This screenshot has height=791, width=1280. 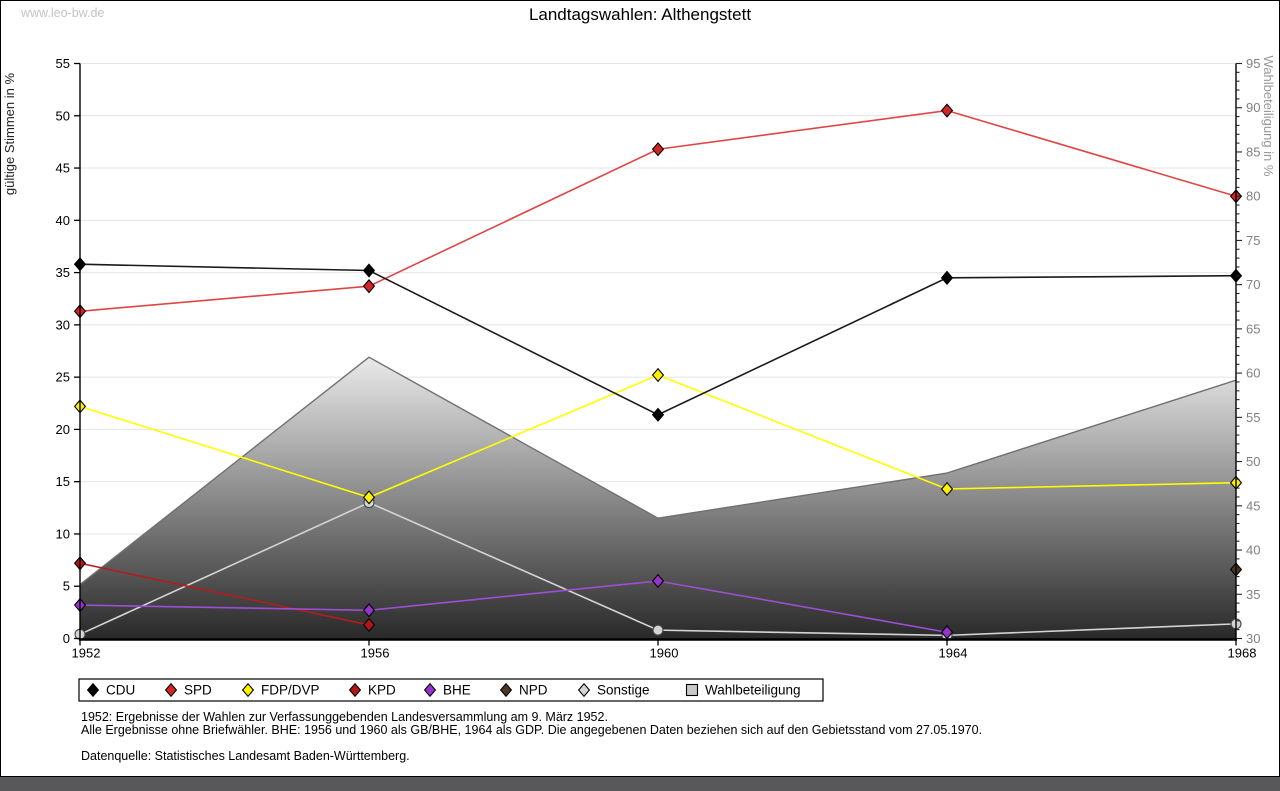 I want to click on series-kpd, so click(x=224, y=594).